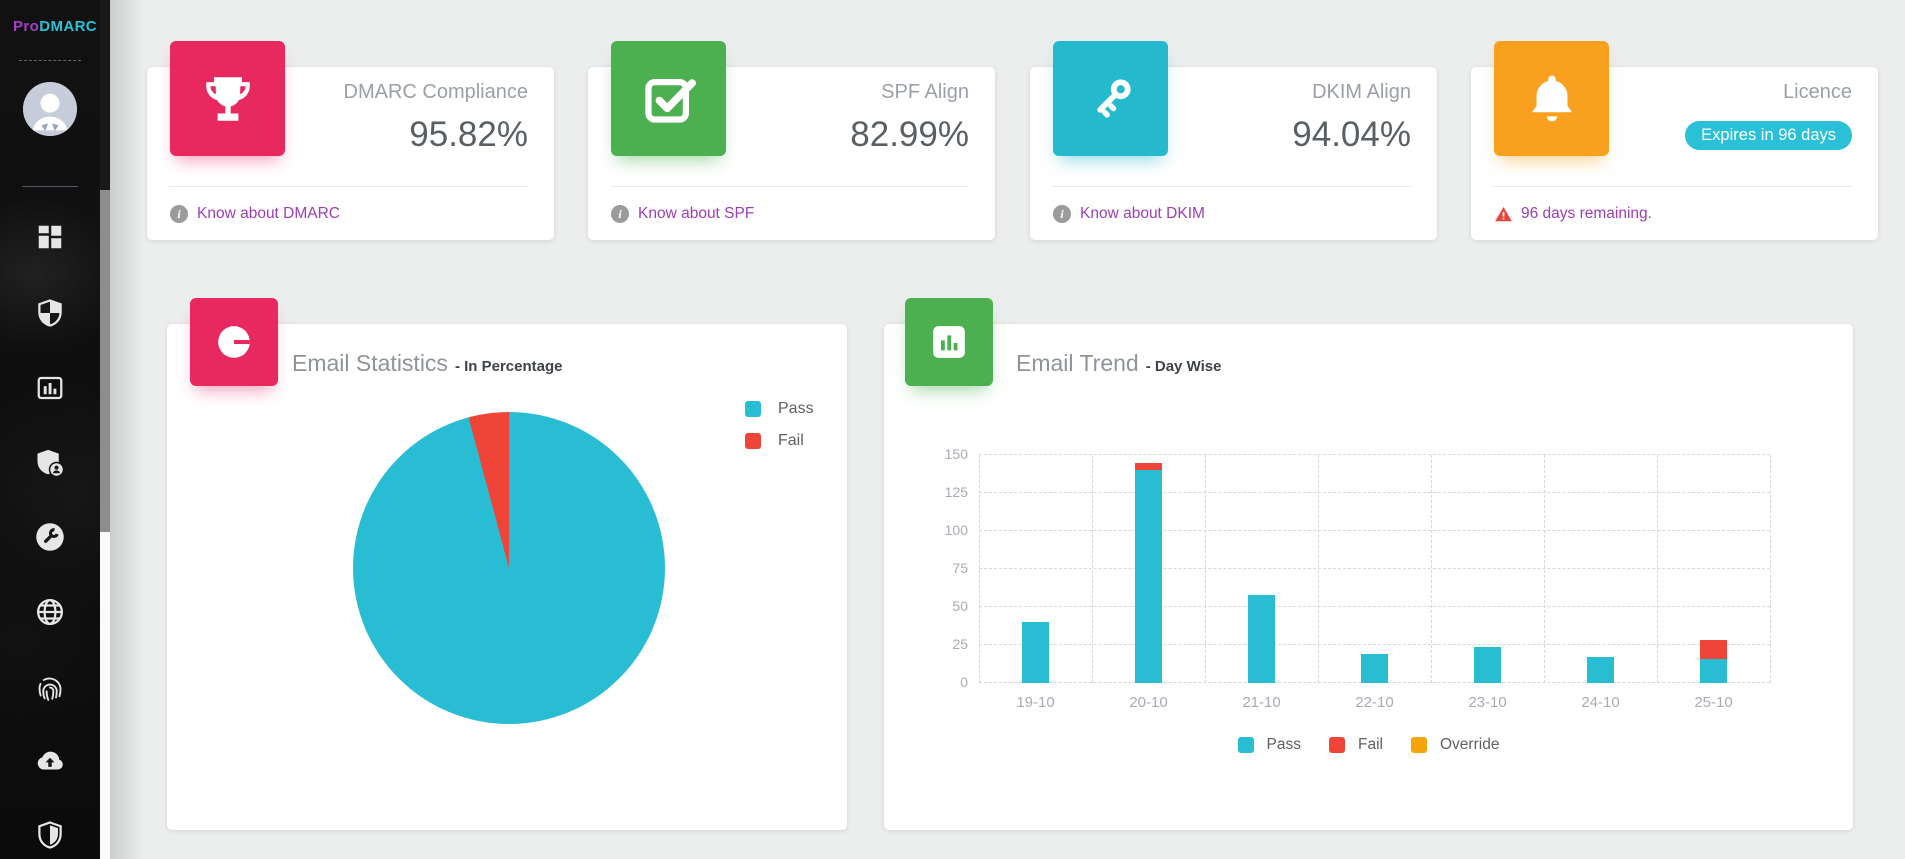 This screenshot has height=859, width=1905. I want to click on warning-icon, so click(1503, 213).